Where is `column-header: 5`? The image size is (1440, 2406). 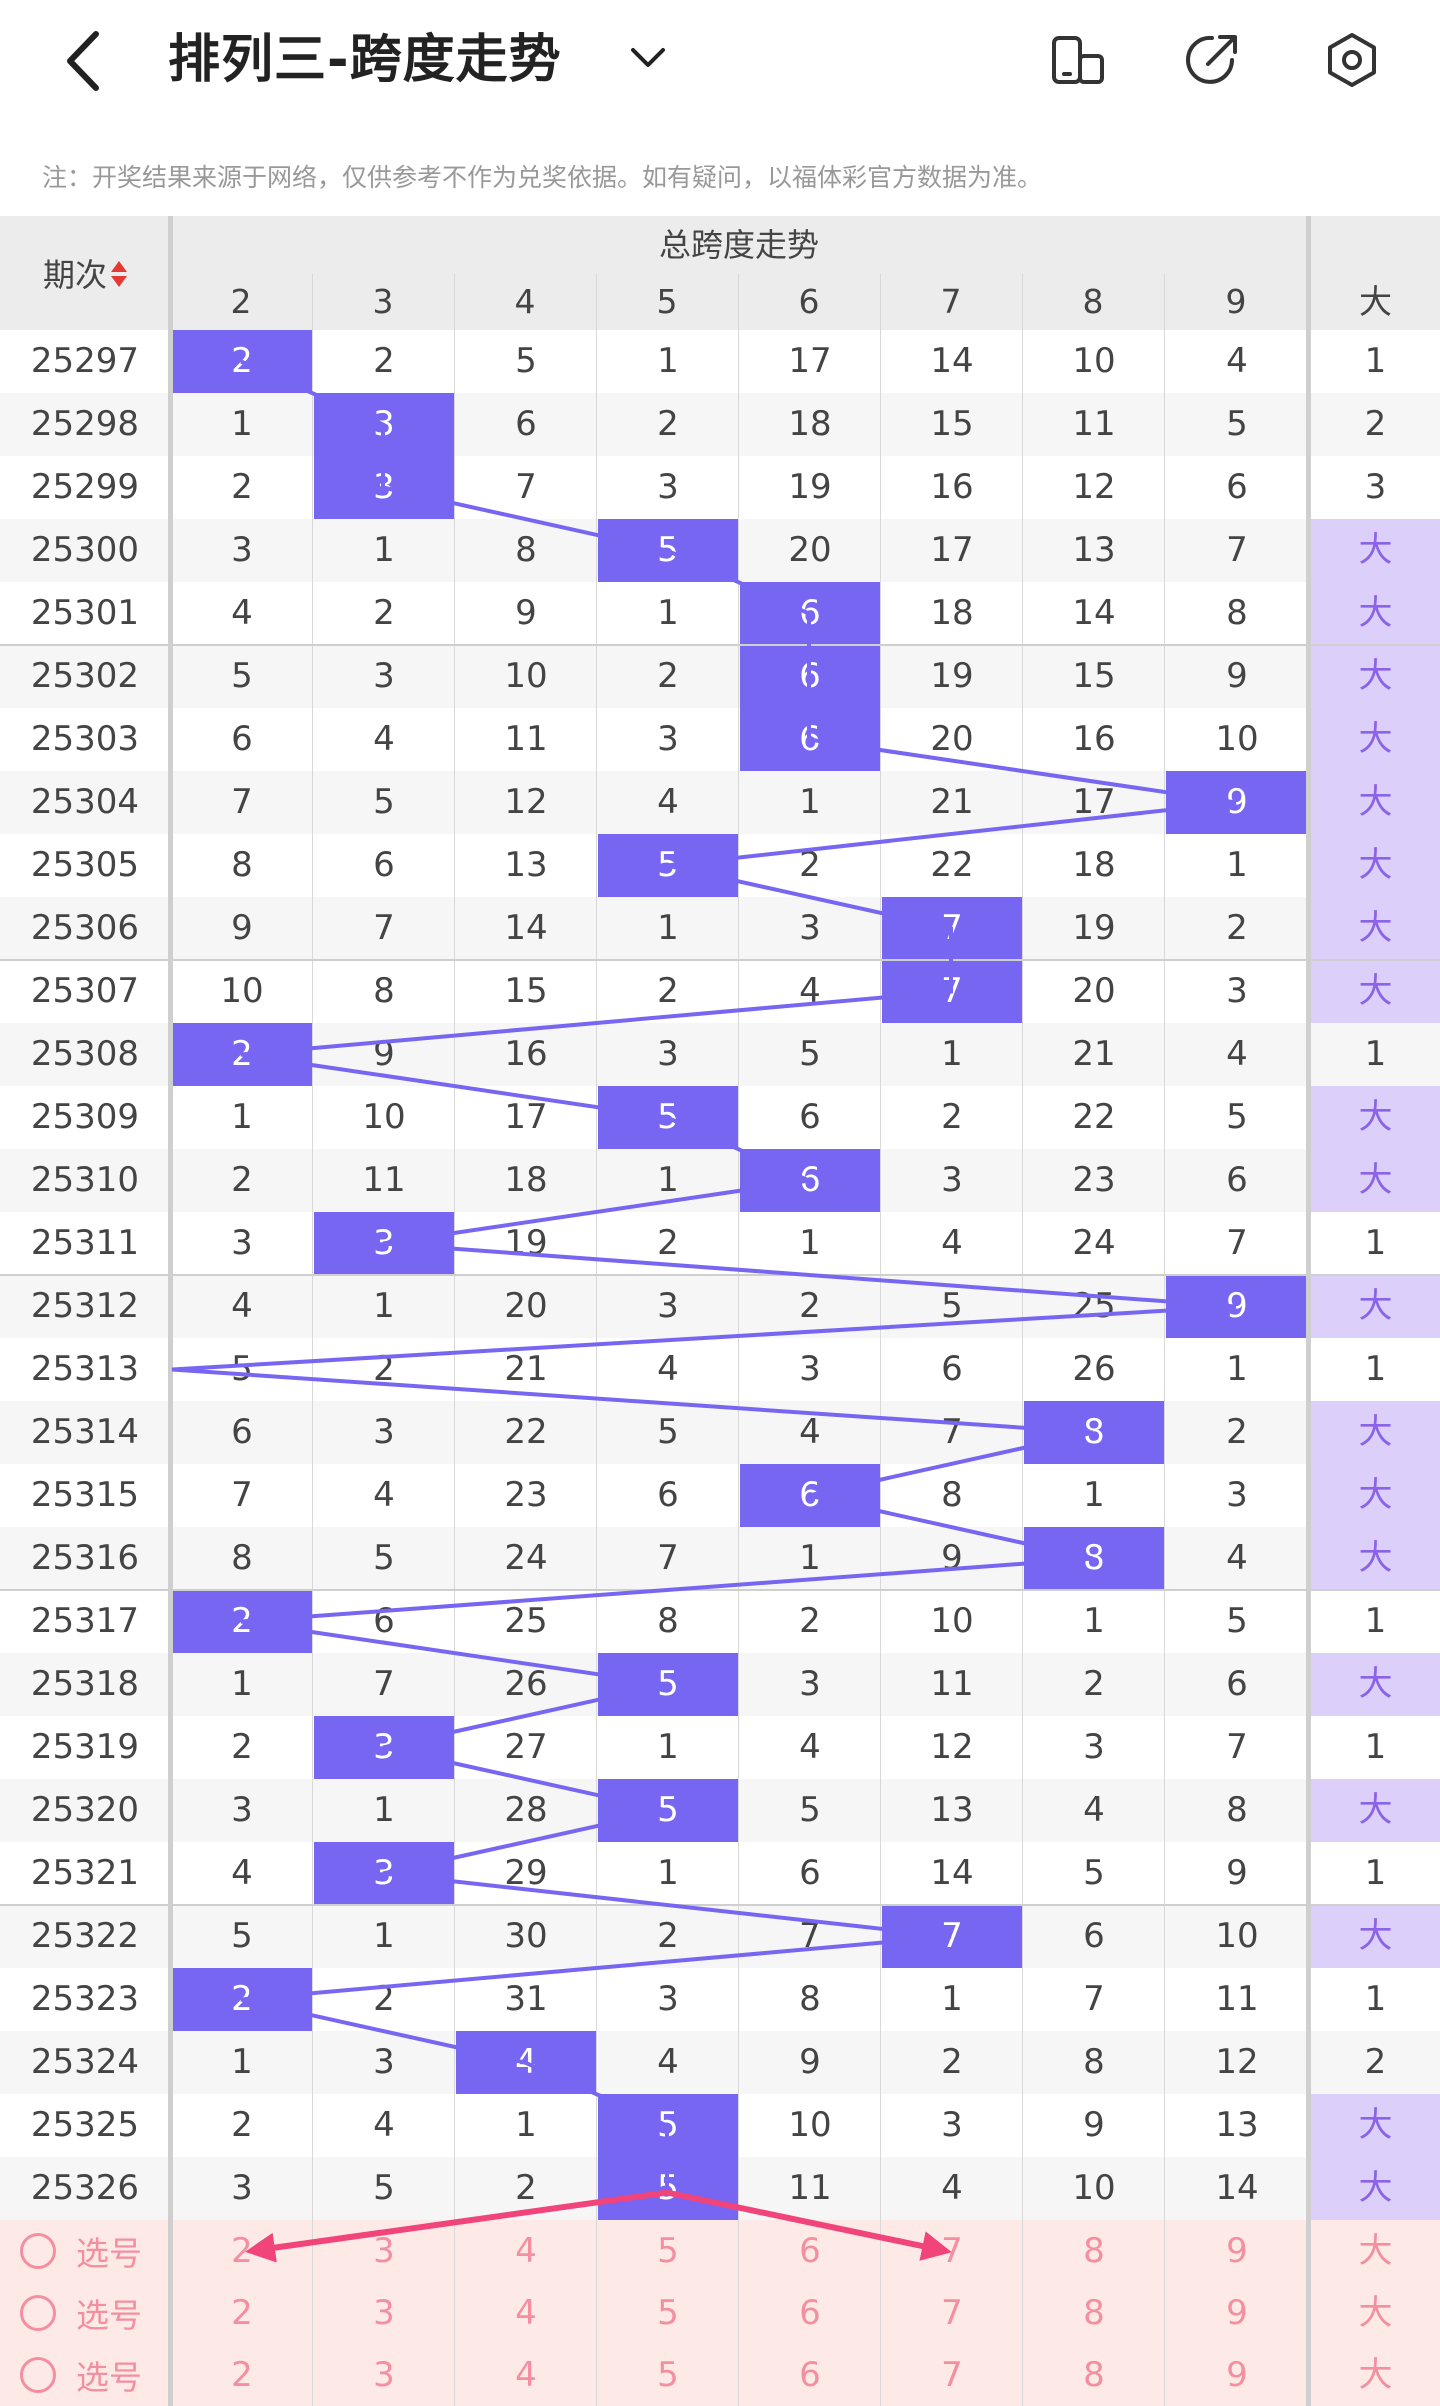
column-header: 5 is located at coordinates (667, 301).